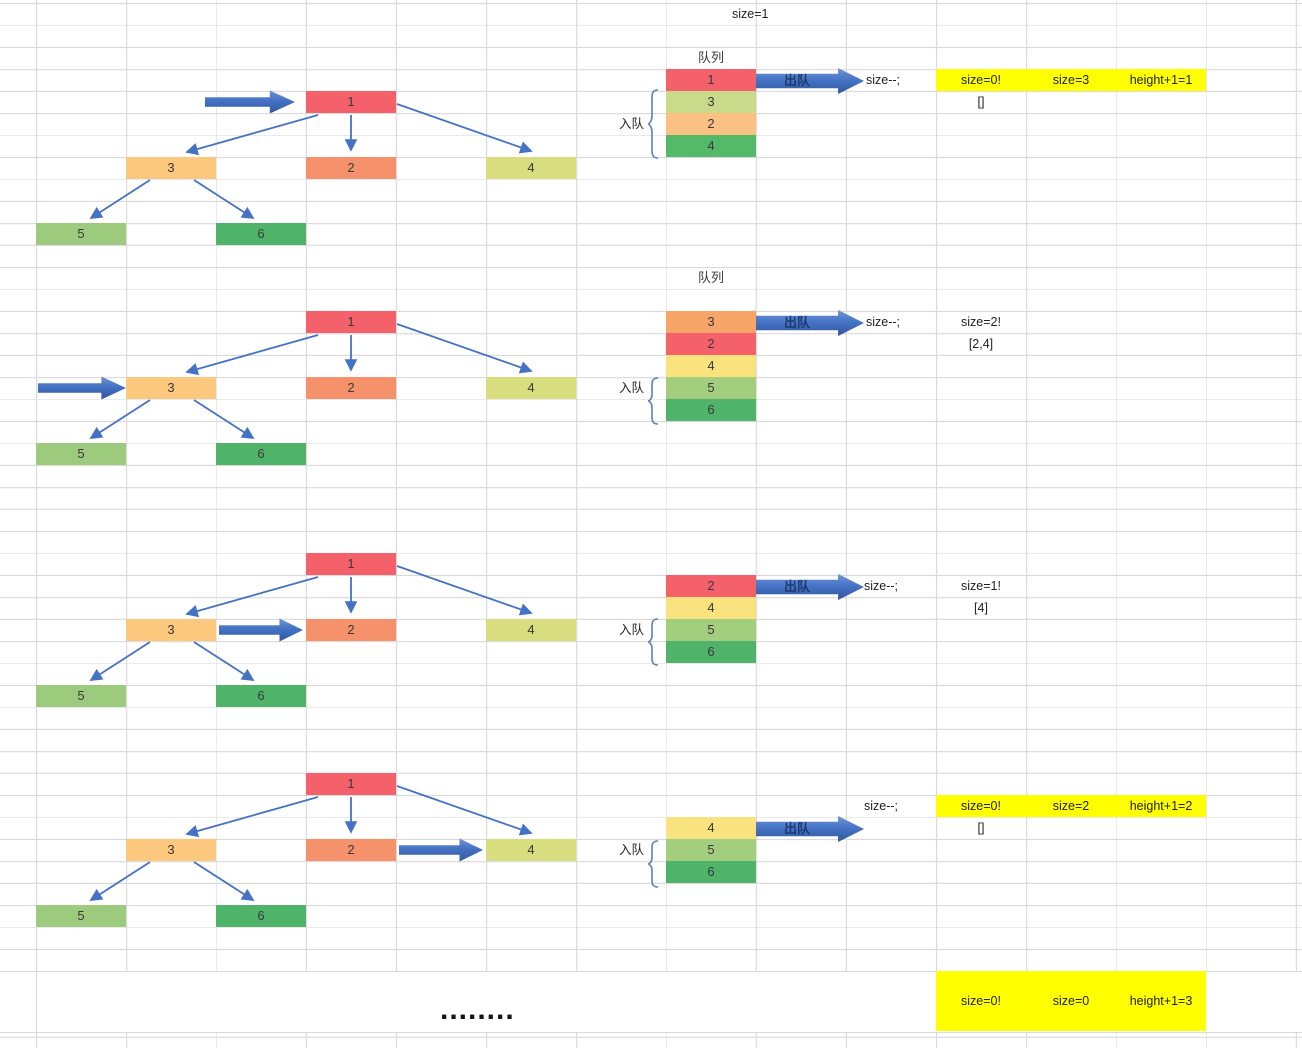 Image resolution: width=1302 pixels, height=1048 pixels. What do you see at coordinates (1161, 1001) in the screenshot?
I see `footer-highlight-note: height+1=3` at bounding box center [1161, 1001].